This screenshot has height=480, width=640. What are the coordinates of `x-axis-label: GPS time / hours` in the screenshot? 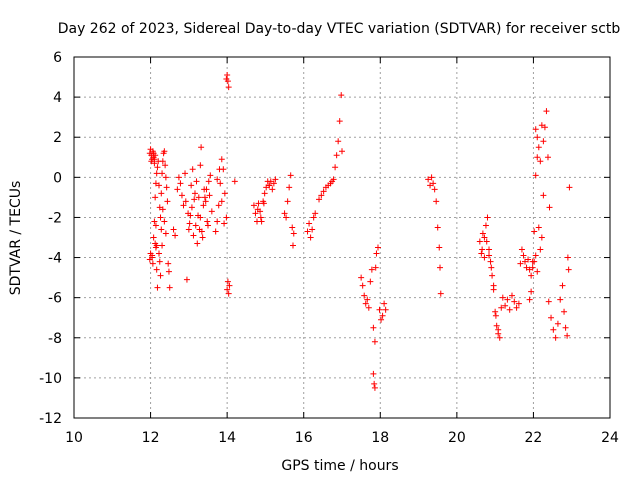 It's located at (339, 466).